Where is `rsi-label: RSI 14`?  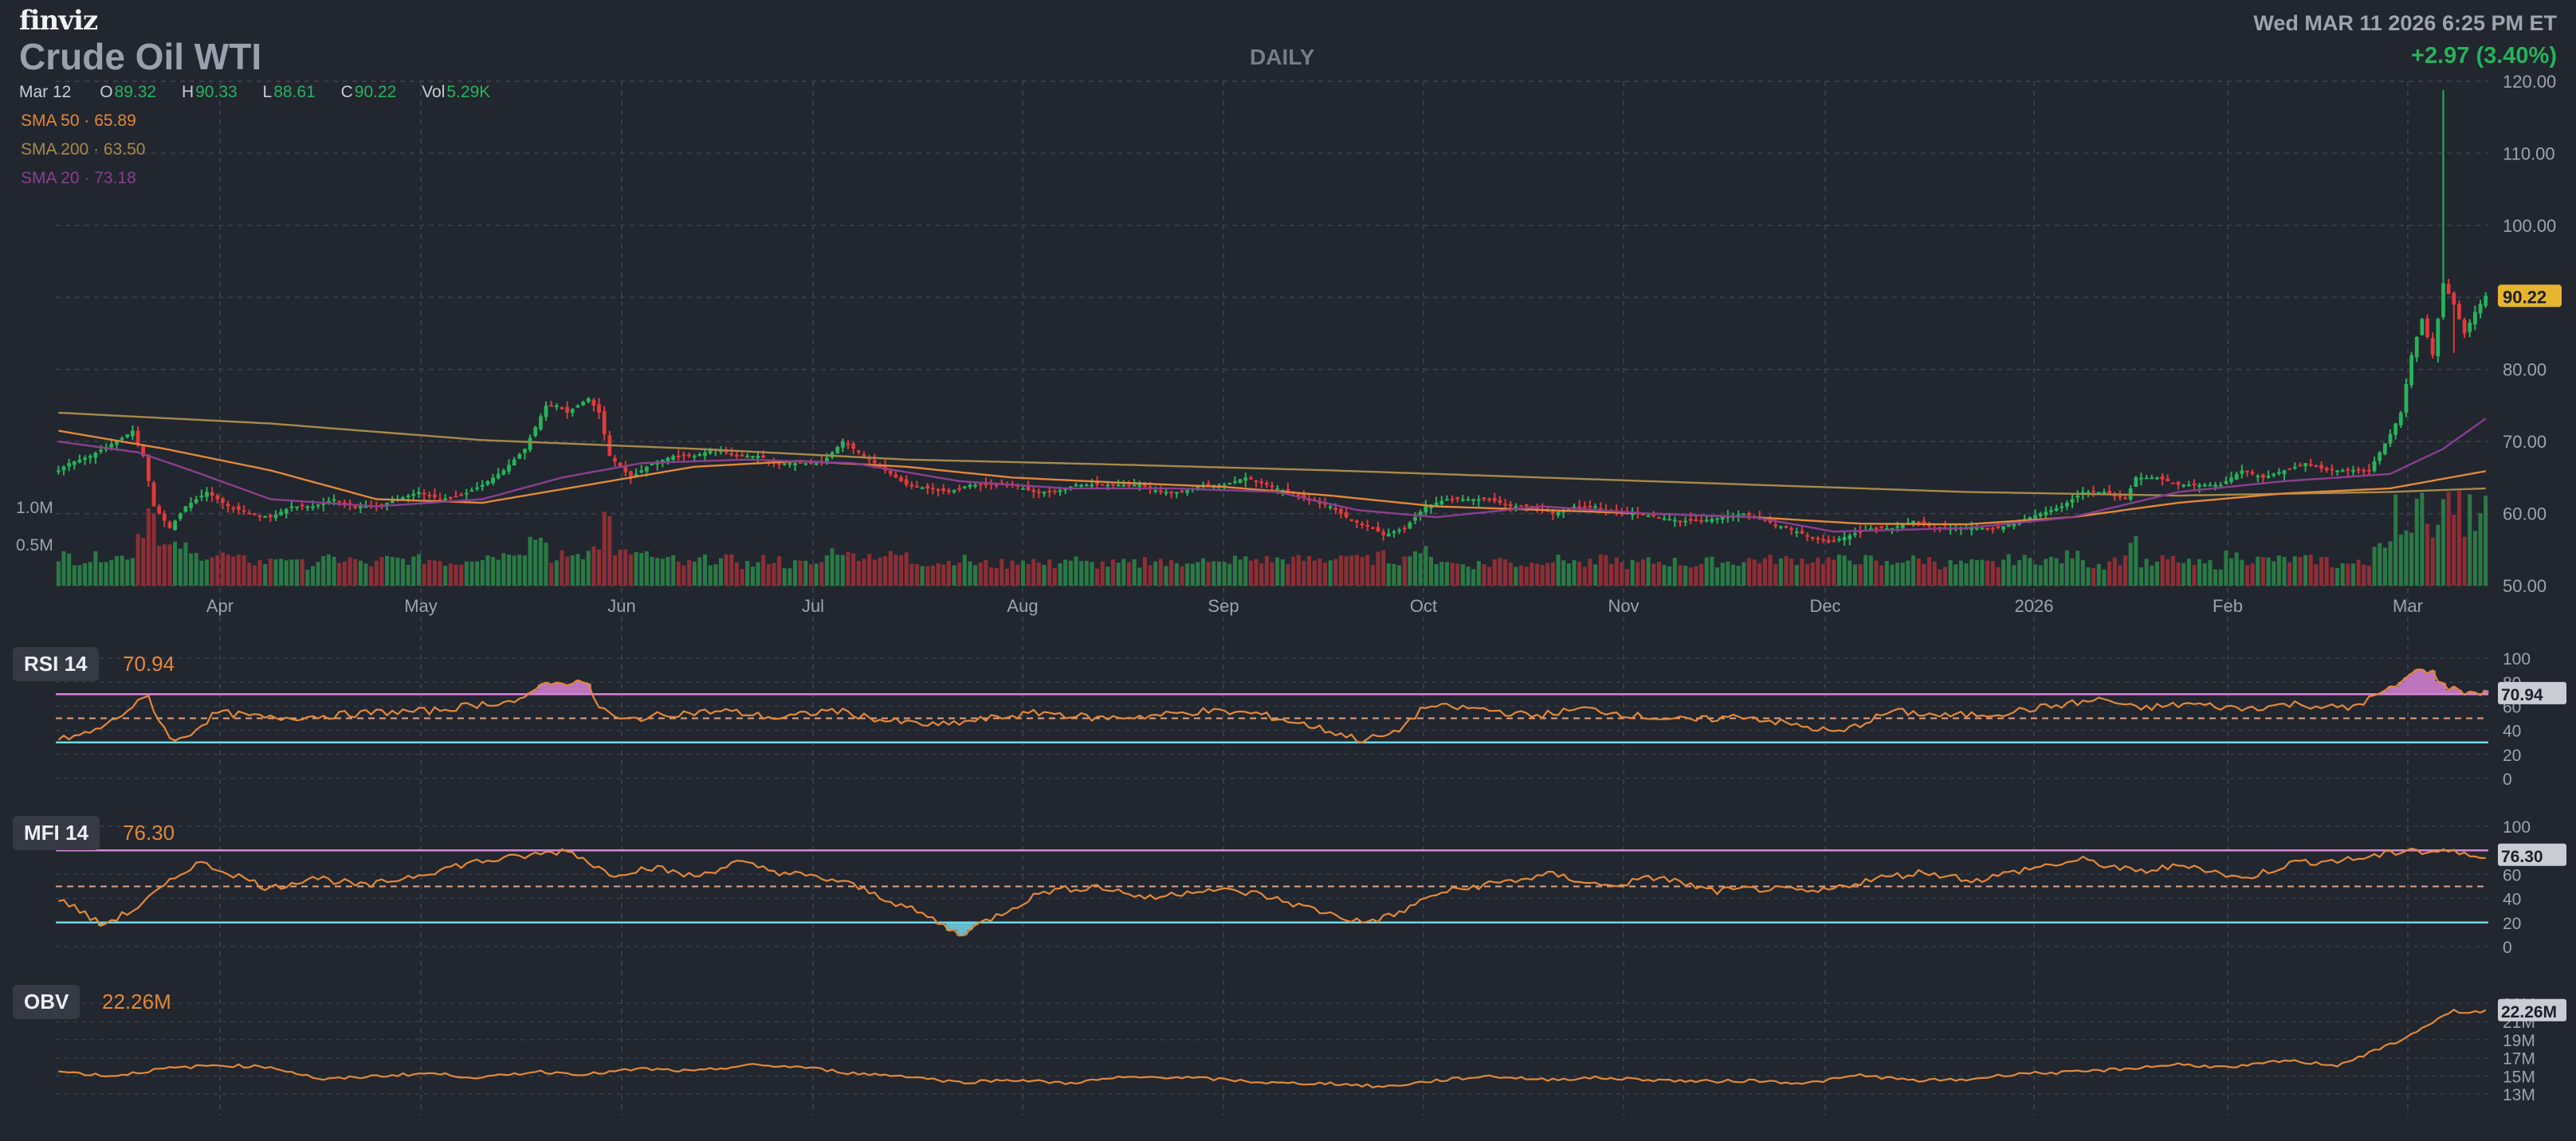
rsi-label: RSI 14 is located at coordinates (56, 664).